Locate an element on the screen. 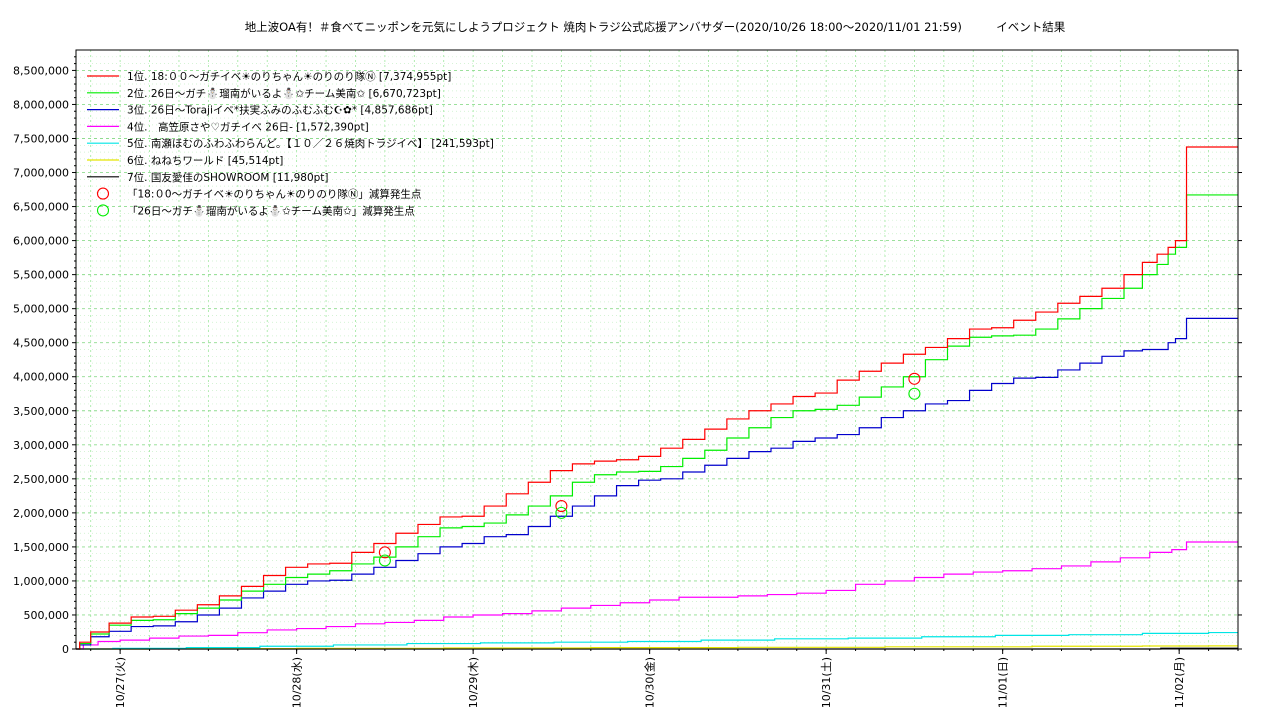 This screenshot has height=720, width=1280. y-tick-label: 5,000,000 is located at coordinates (41, 309).